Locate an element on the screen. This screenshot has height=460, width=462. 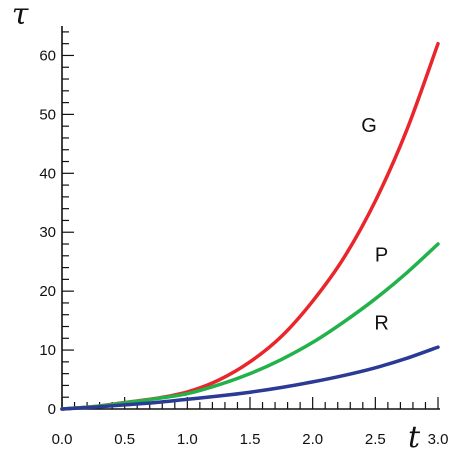
y-tick-label: 20 is located at coordinates (47, 291).